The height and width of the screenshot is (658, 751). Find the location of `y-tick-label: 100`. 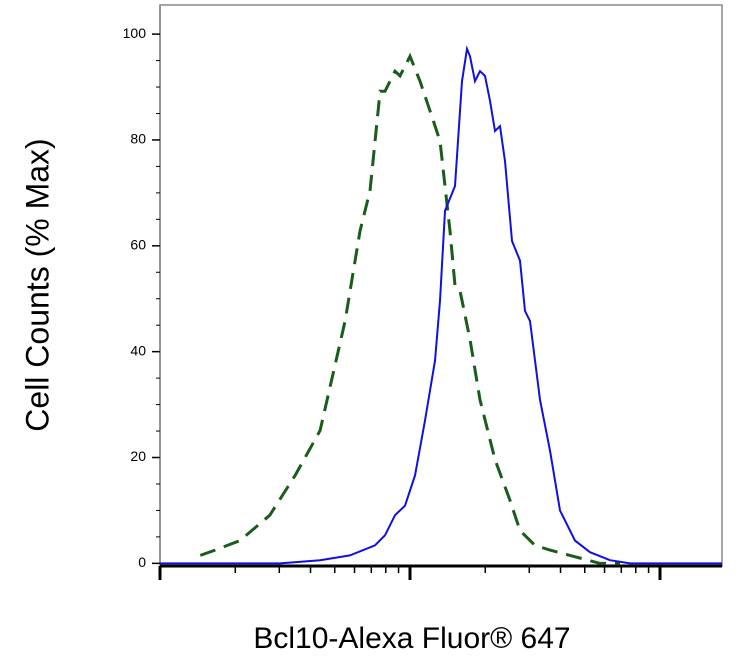

y-tick-label: 100 is located at coordinates (135, 33).